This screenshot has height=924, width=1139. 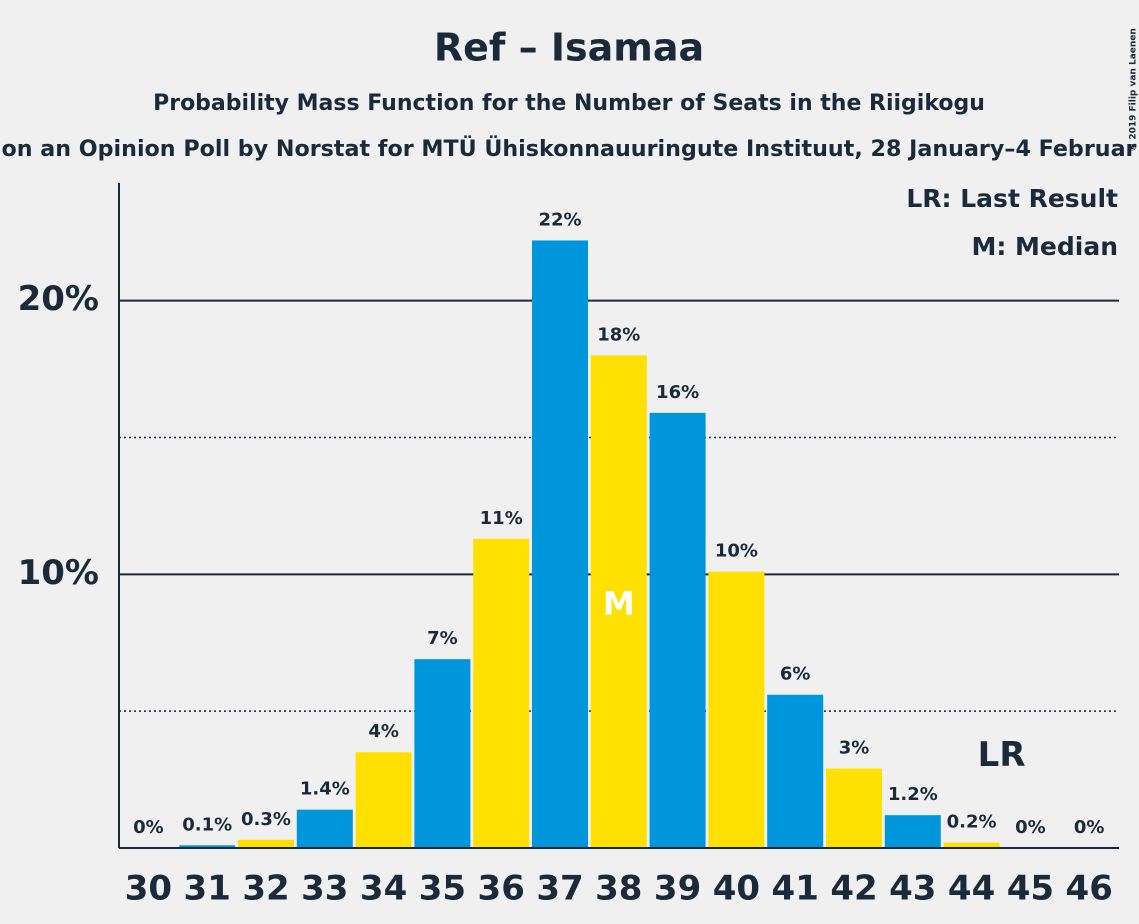 What do you see at coordinates (1134, 90) in the screenshot?
I see `copyright: © 2019 Filip van Laenen` at bounding box center [1134, 90].